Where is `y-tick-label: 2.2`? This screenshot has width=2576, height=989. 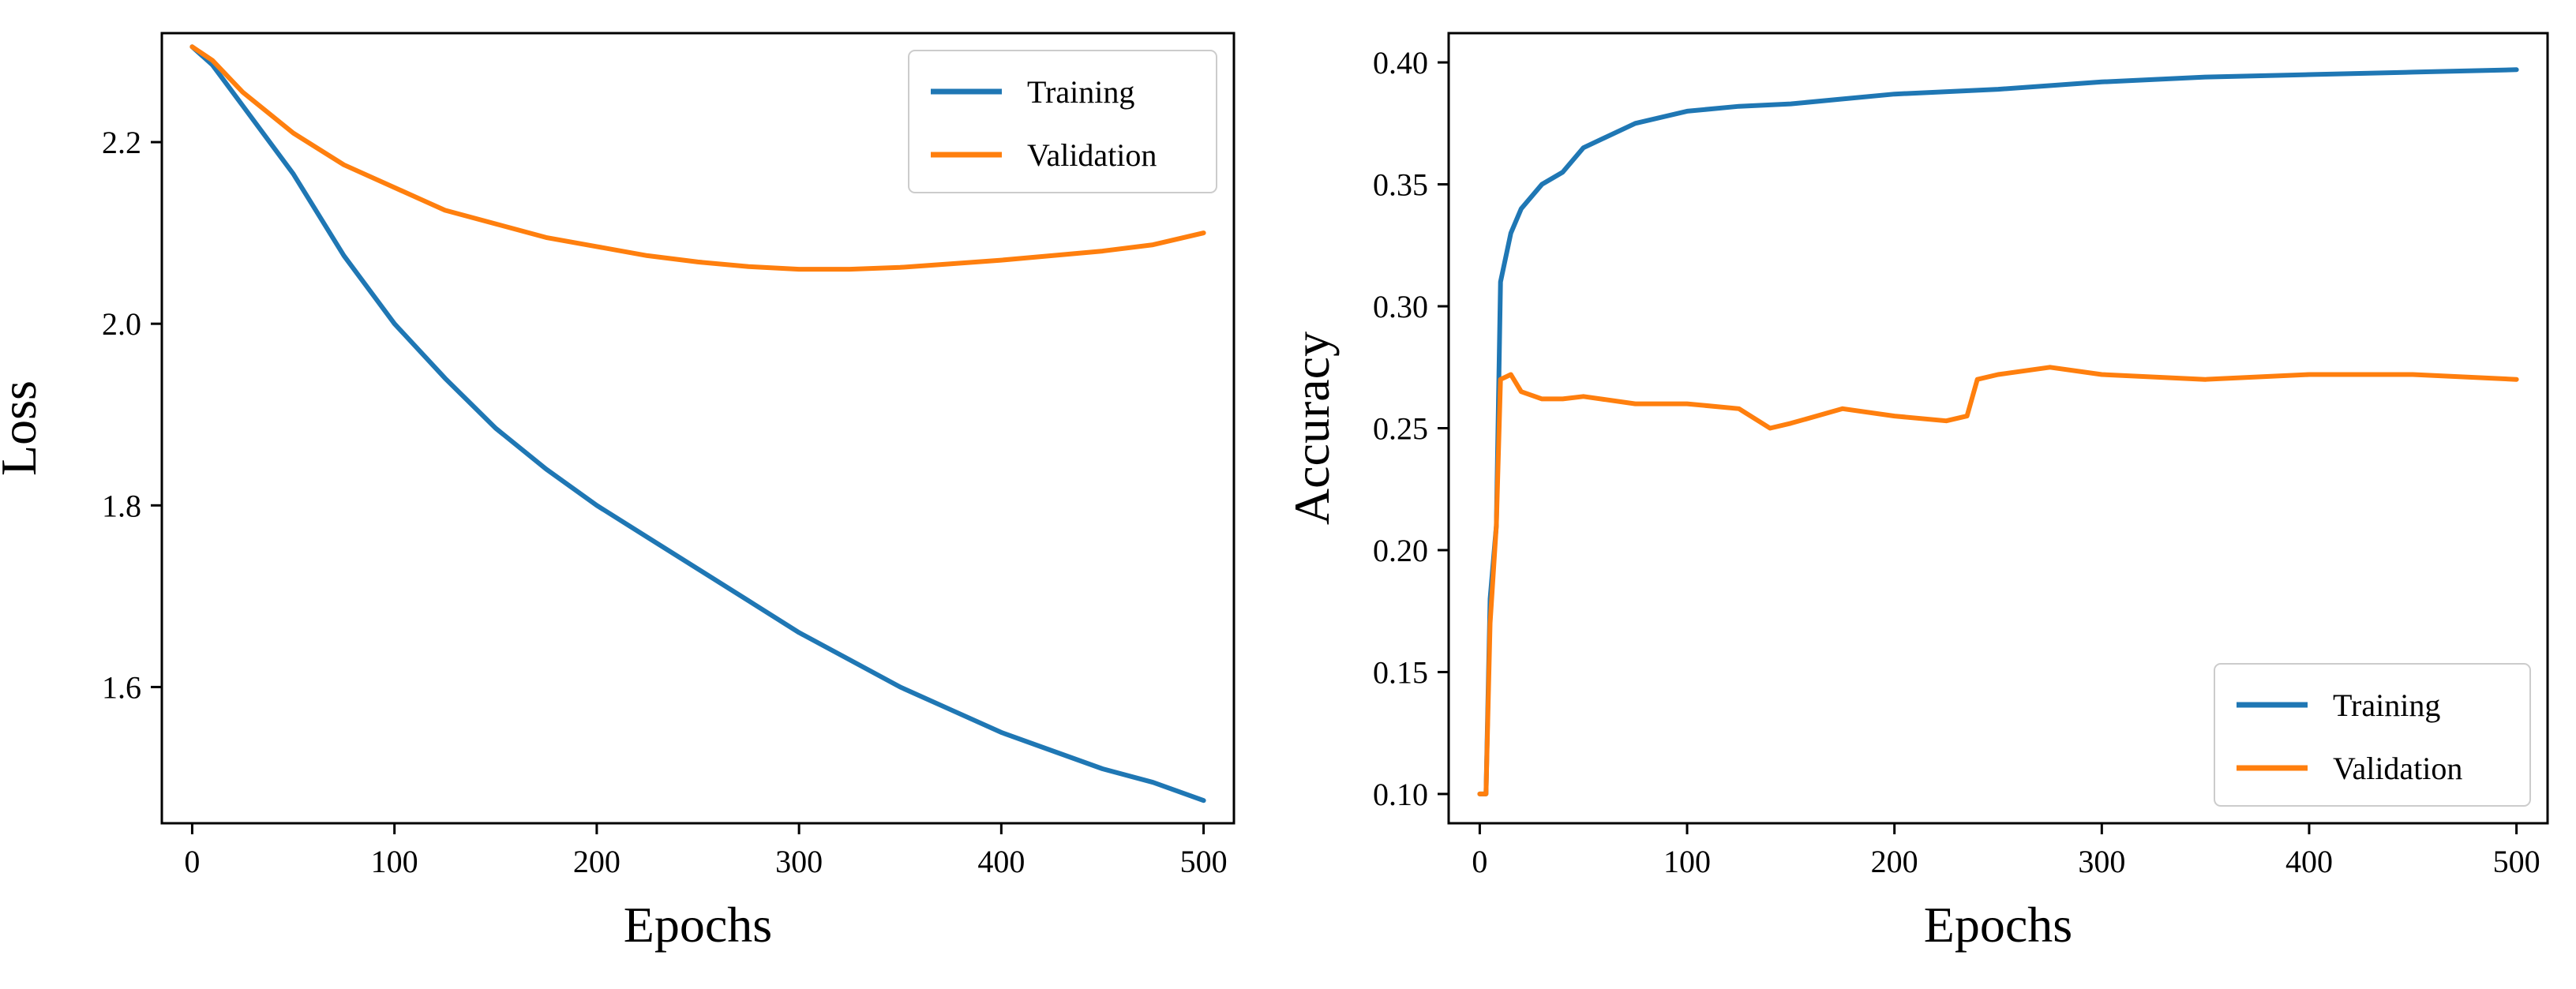
y-tick-label: 2.2 is located at coordinates (122, 142).